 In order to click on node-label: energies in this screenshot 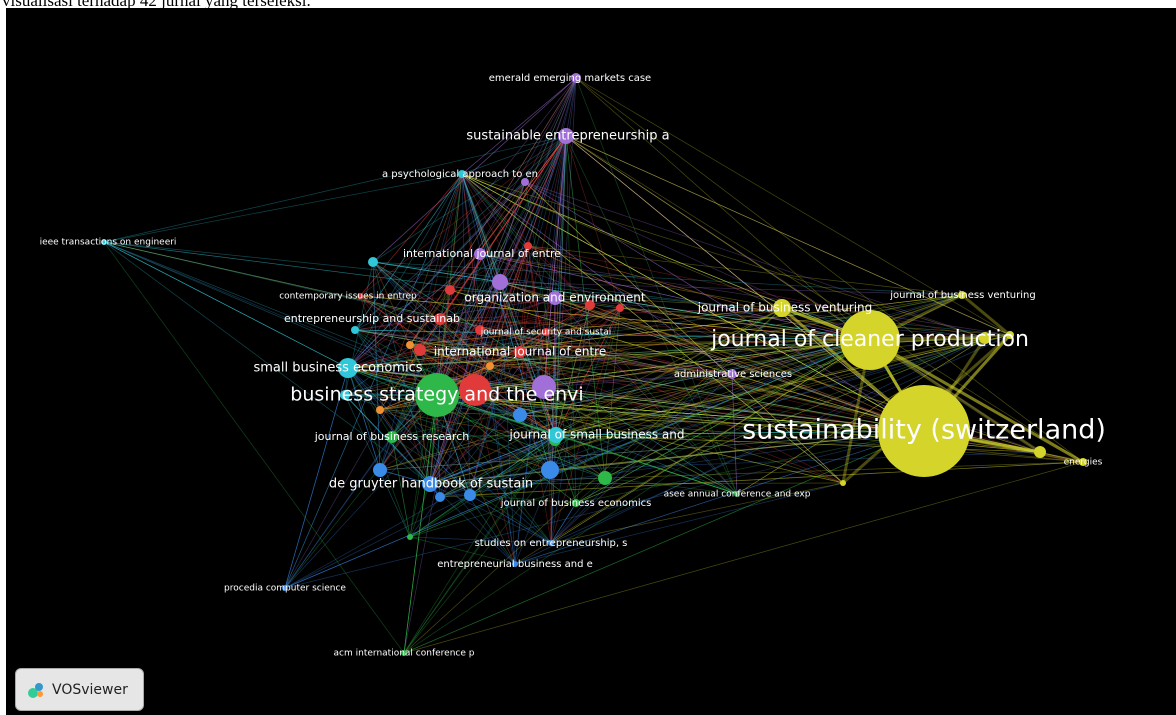, I will do `click(1083, 463)`.